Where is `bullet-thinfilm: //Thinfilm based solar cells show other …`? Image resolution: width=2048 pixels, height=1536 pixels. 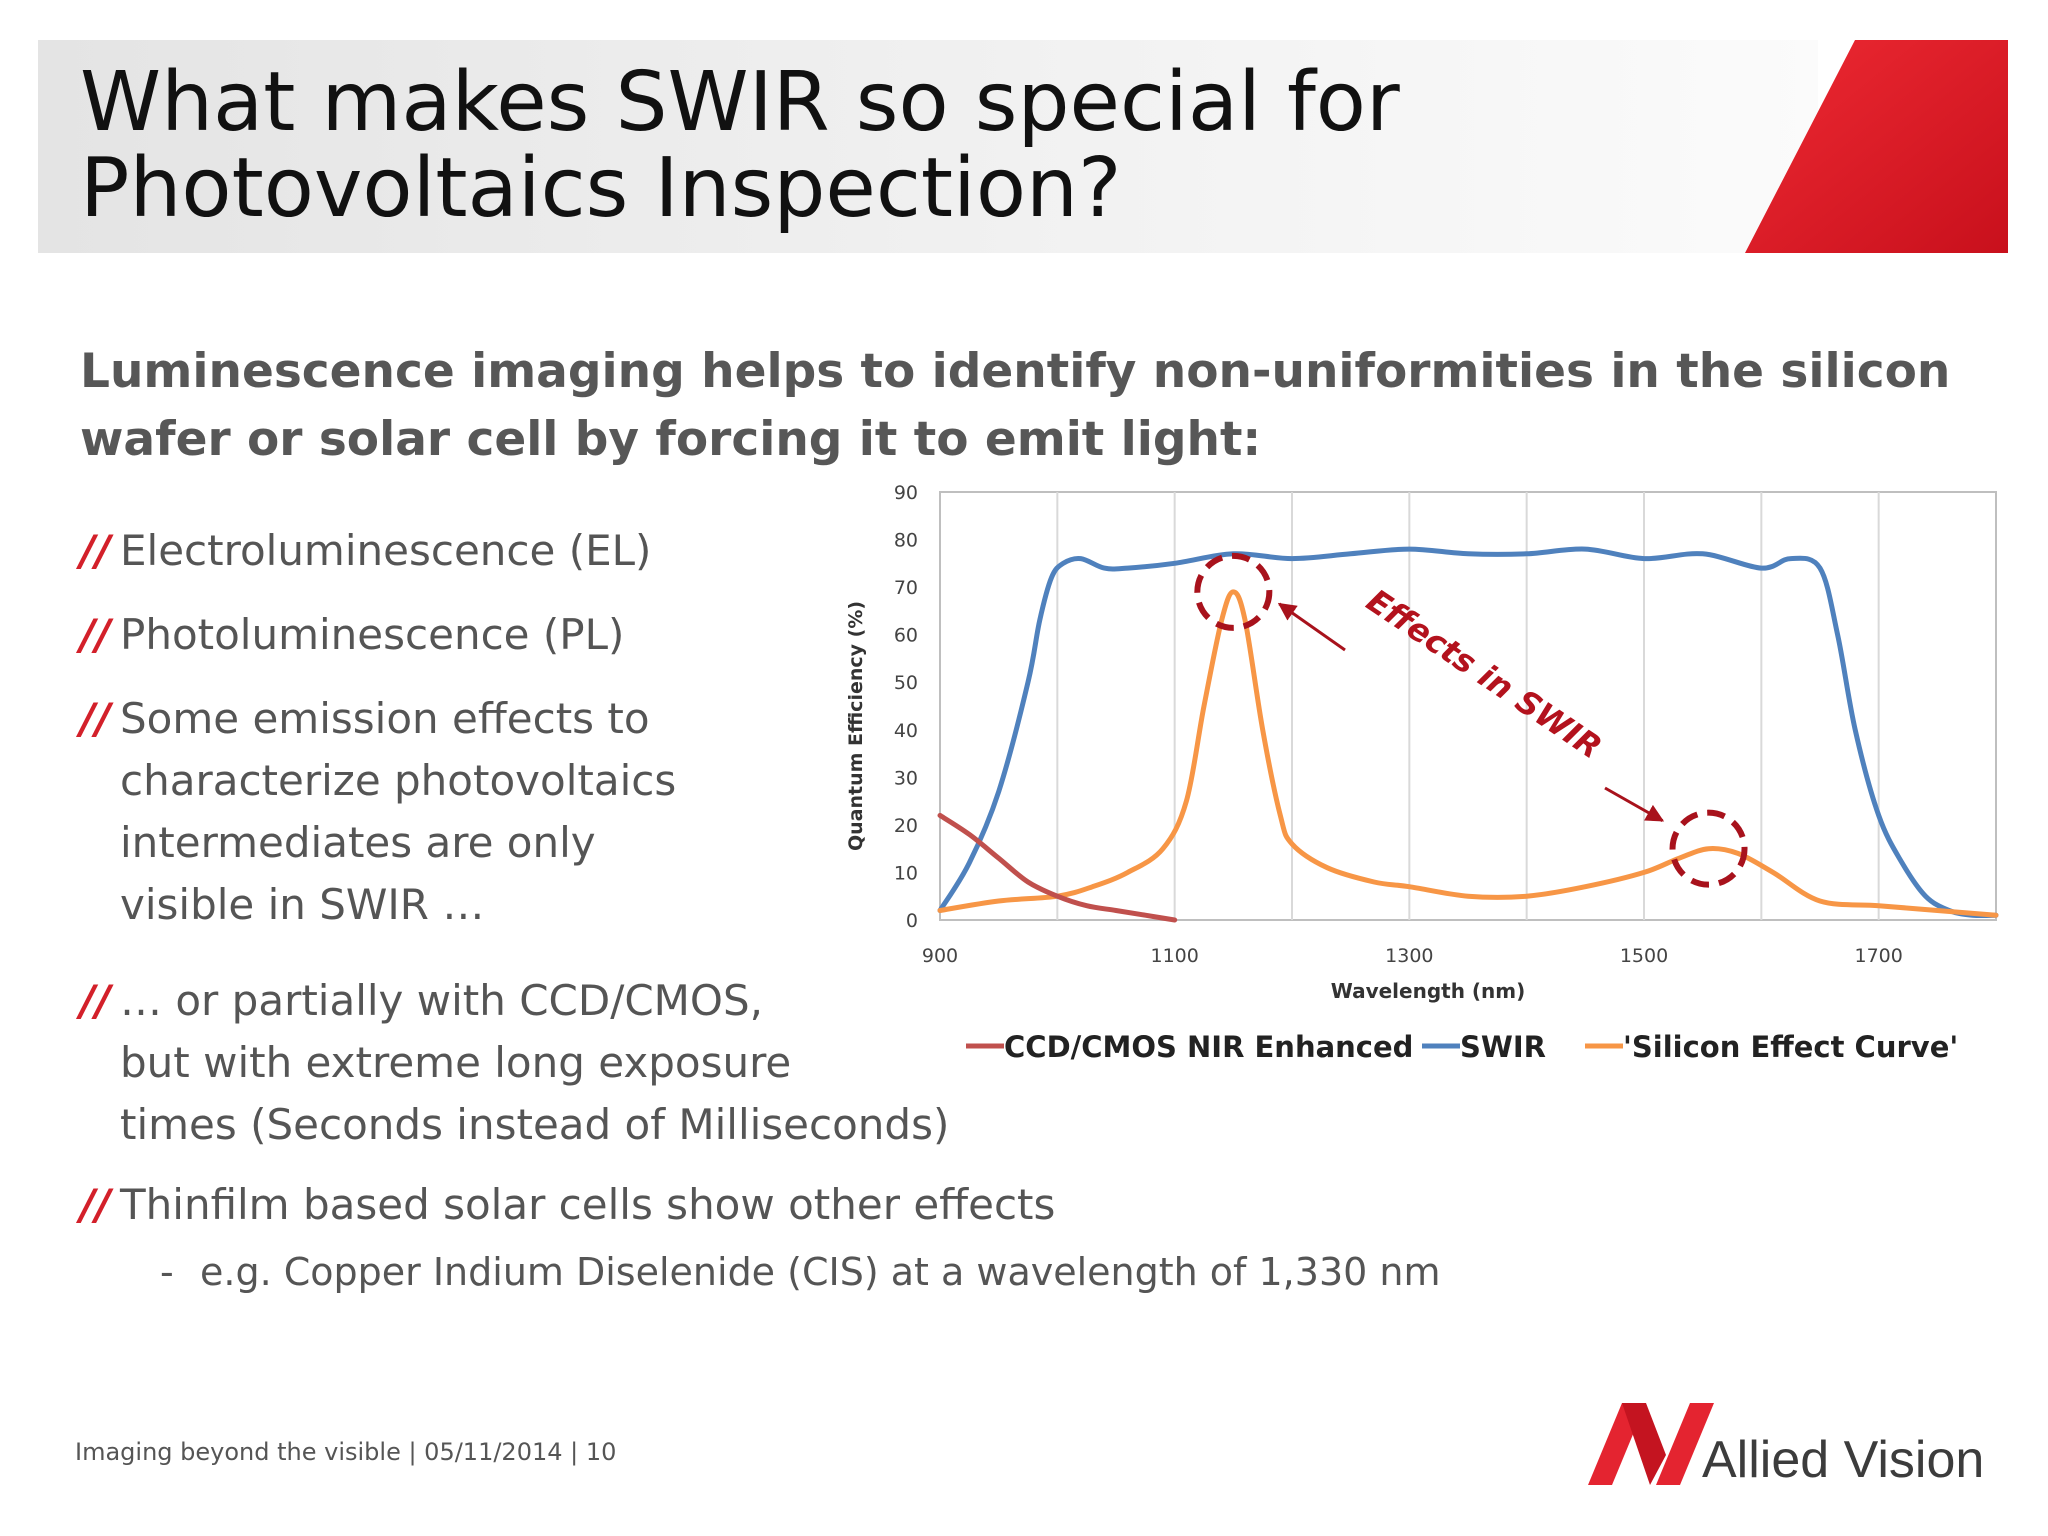
bullet-thinfilm: //Thinfilm based solar cells show other … is located at coordinates (567, 1205).